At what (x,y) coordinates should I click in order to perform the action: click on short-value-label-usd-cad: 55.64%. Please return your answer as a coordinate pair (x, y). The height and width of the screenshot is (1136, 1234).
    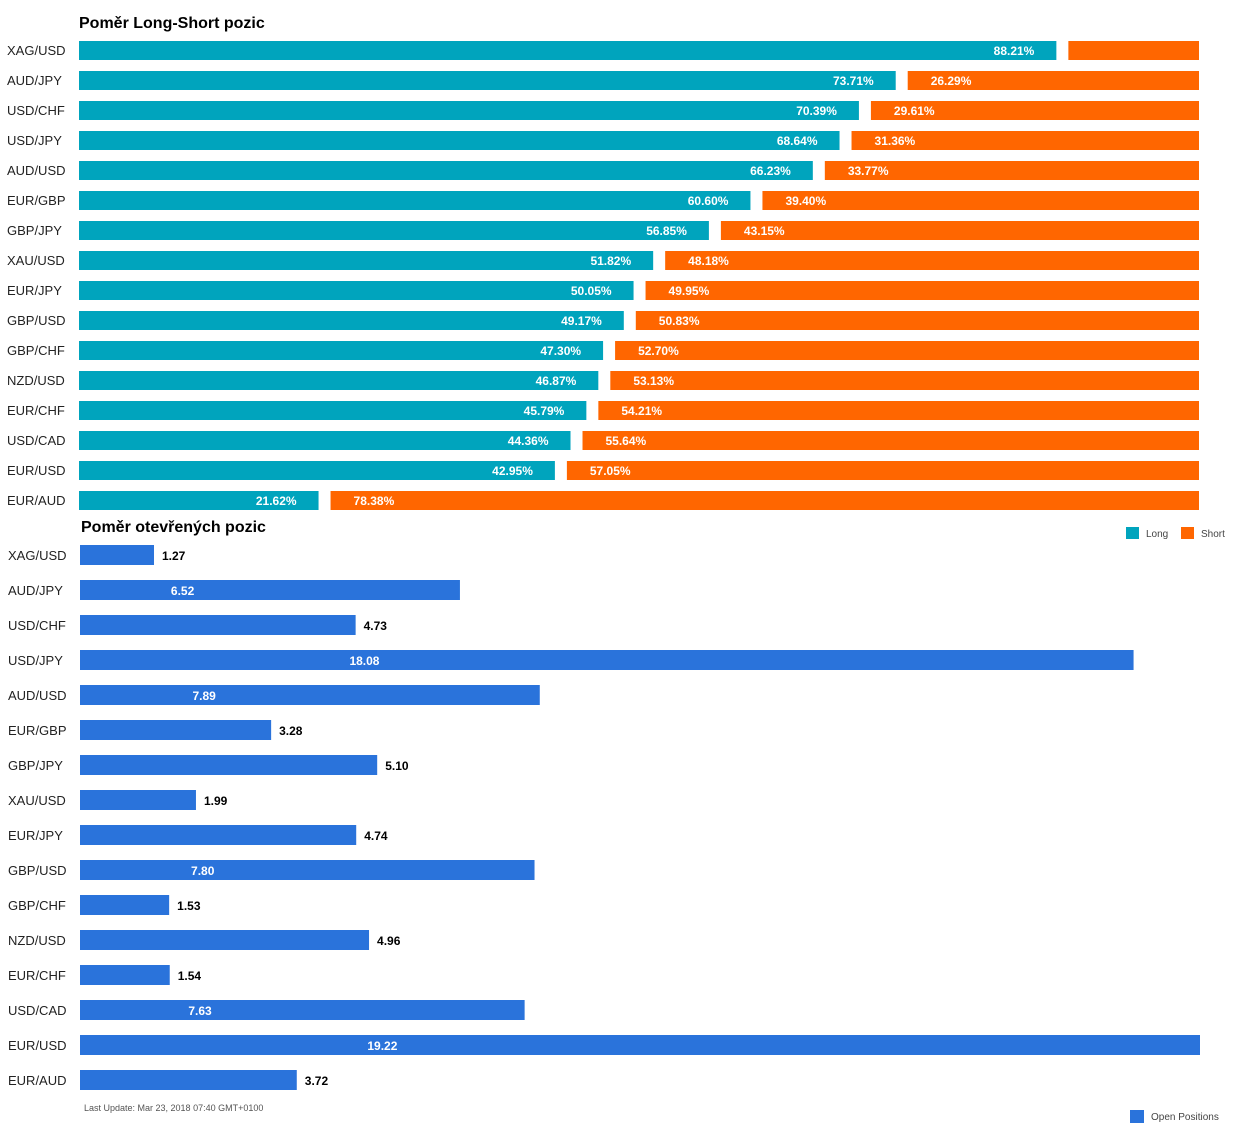
    Looking at the image, I should click on (626, 441).